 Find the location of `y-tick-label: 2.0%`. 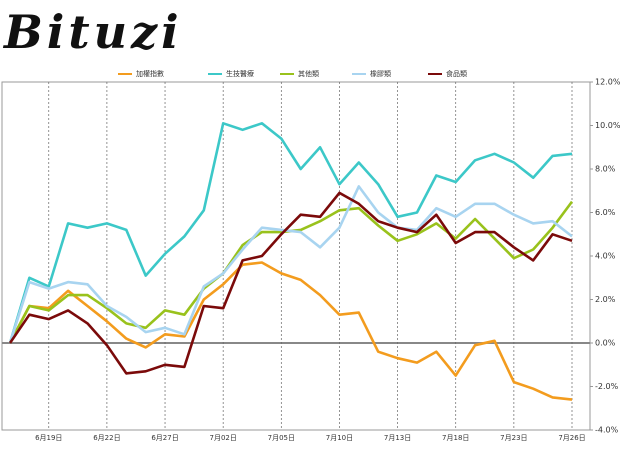

y-tick-label: 2.0% is located at coordinates (605, 299).